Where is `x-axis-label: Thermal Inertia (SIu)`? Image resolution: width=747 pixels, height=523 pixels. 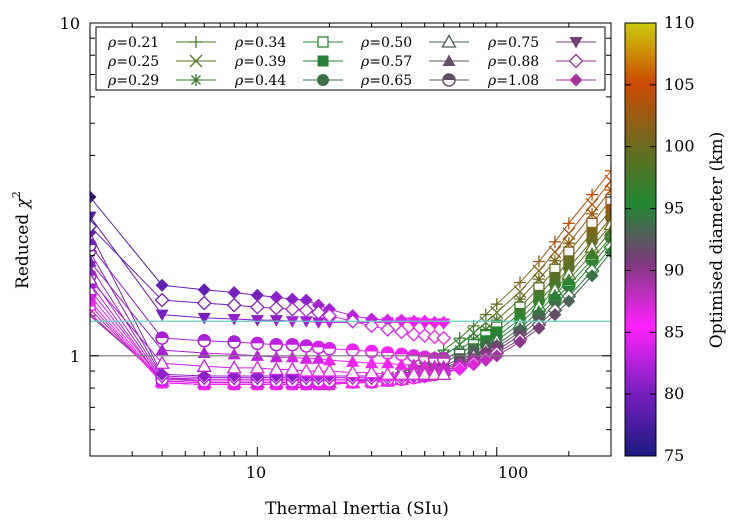 x-axis-label: Thermal Inertia (SIu) is located at coordinates (357, 509).